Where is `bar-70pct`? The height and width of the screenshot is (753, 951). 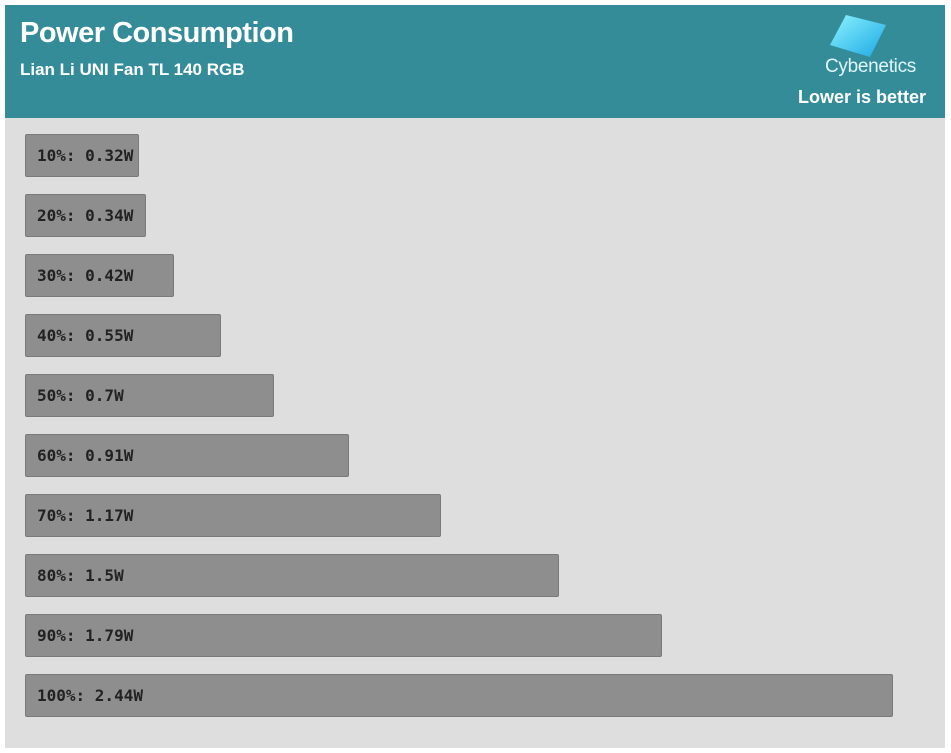 bar-70pct is located at coordinates (233, 515).